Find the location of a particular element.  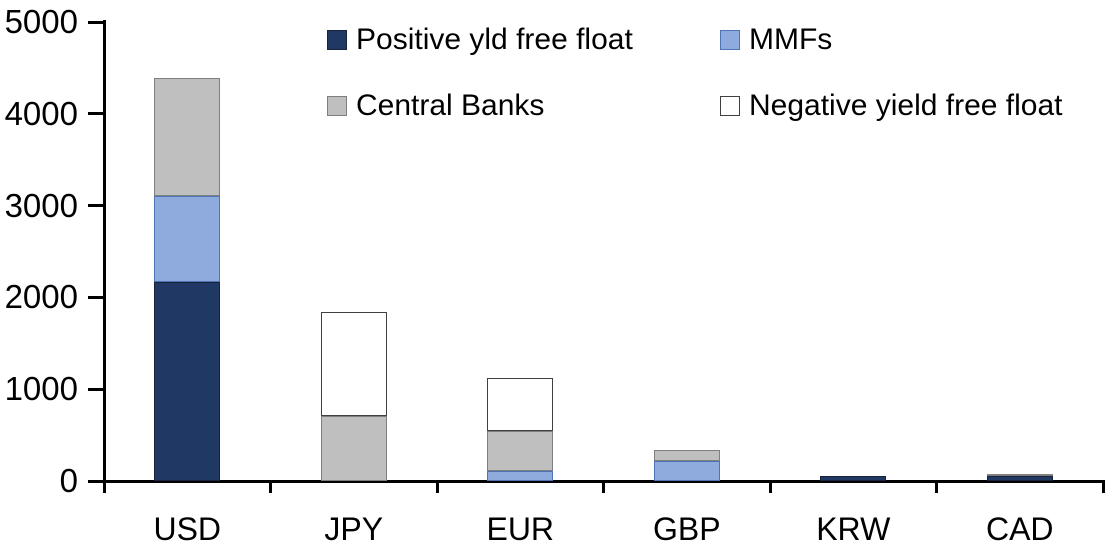

legend-item: Central Banks is located at coordinates (435, 106).